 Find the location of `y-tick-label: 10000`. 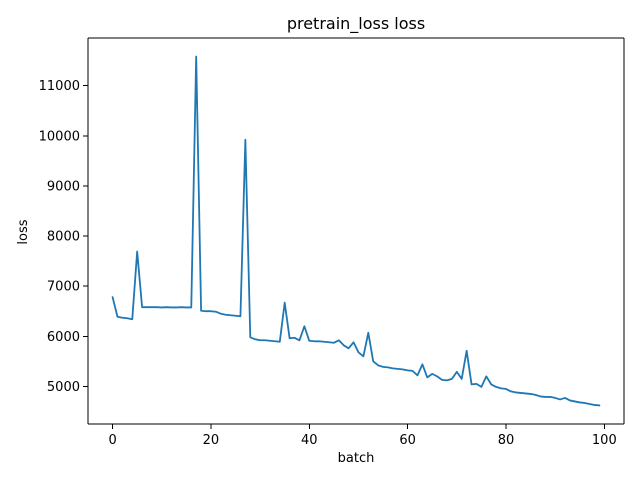

y-tick-label: 10000 is located at coordinates (59, 136).